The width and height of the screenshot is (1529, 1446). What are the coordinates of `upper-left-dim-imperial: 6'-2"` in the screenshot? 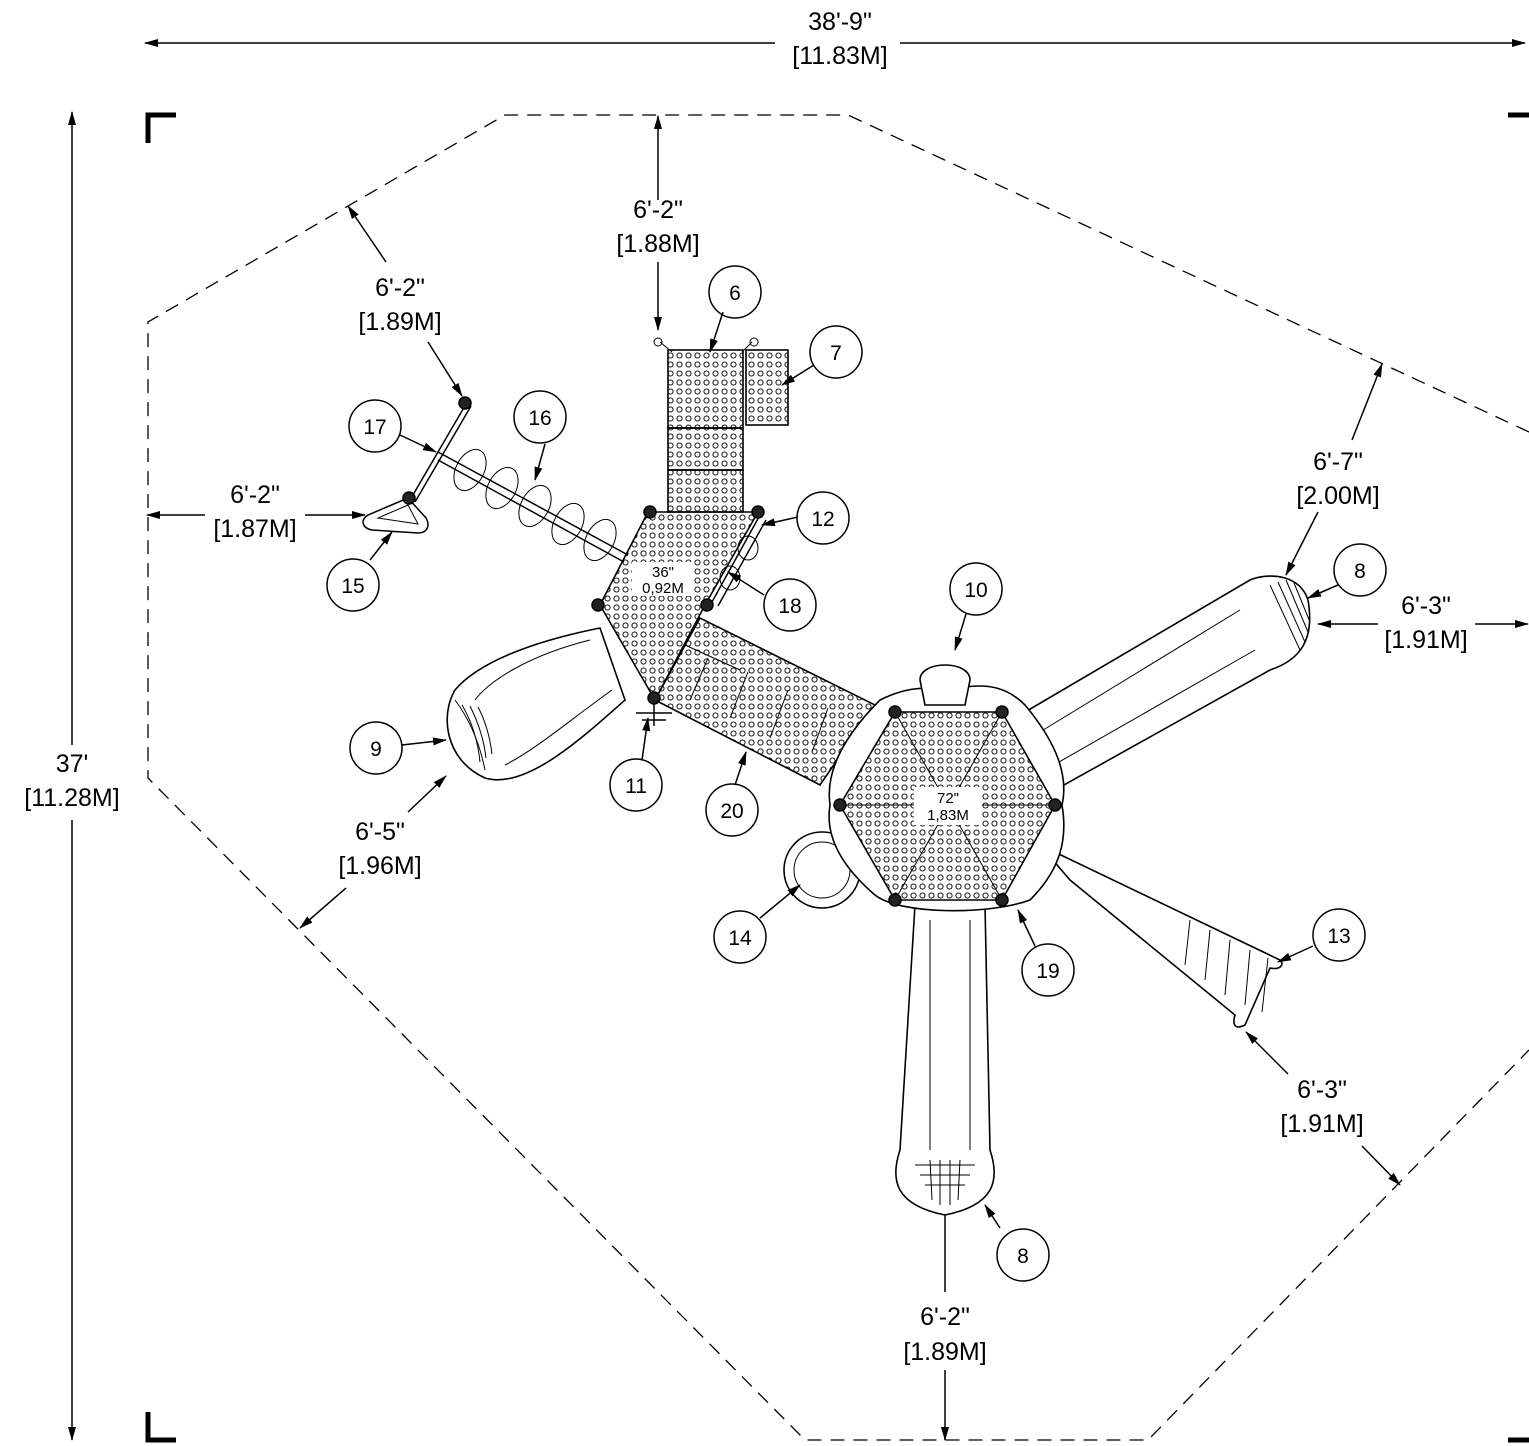 It's located at (400, 288).